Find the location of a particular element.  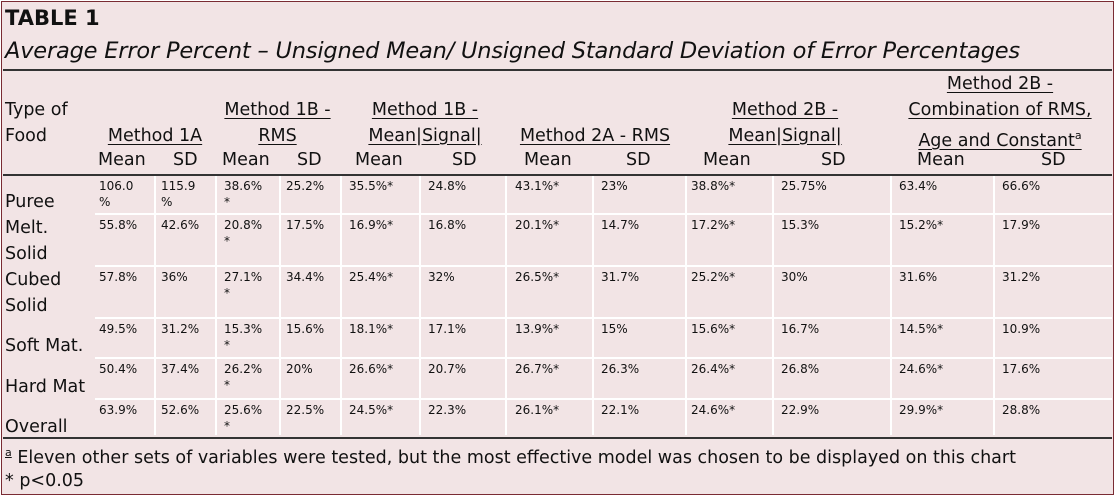

footnote-mark-a: a is located at coordinates (1078, 135).